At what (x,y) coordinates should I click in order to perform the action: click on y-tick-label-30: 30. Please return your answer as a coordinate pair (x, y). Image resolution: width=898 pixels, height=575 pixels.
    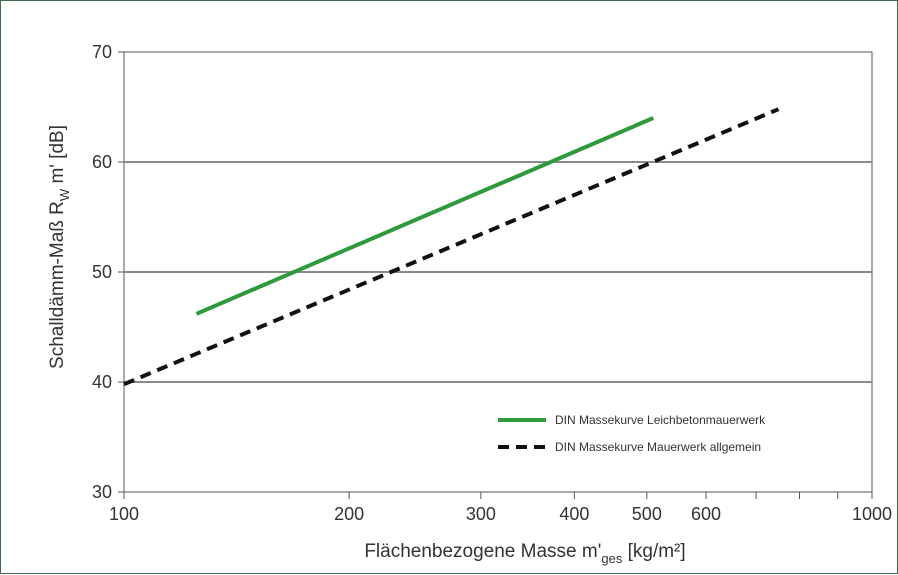
    Looking at the image, I should click on (102, 492).